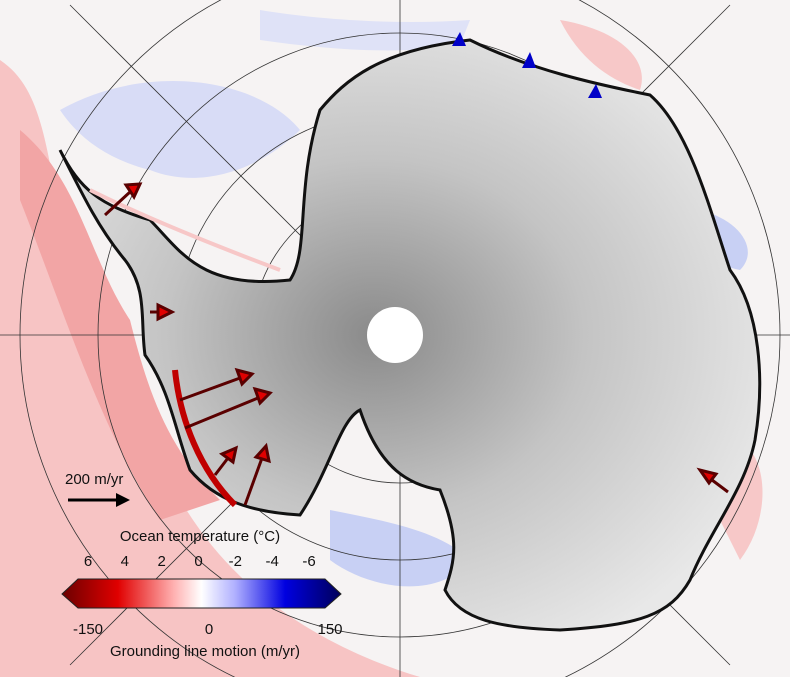 This screenshot has width=790, height=682. Describe the element at coordinates (308, 561) in the screenshot. I see `temperature-tick-label: -6` at that location.